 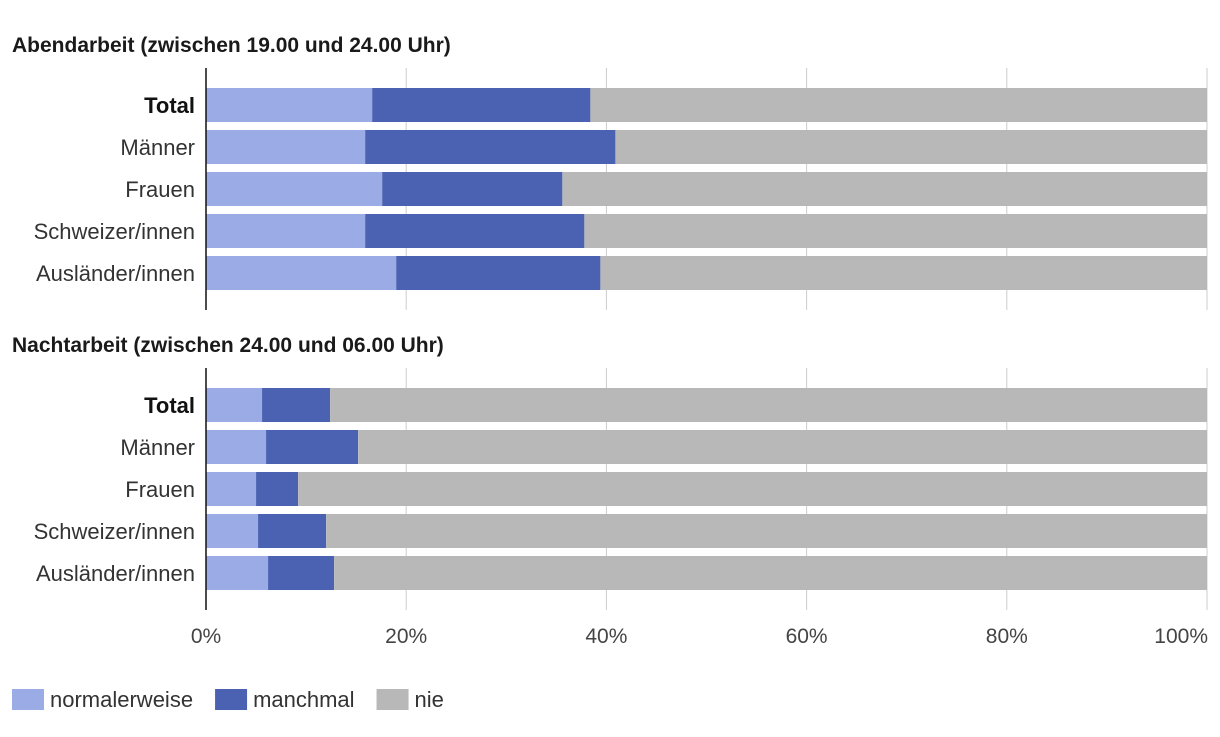 I want to click on chart-legend: normalerweise manchmal nie, so click(x=228, y=699).